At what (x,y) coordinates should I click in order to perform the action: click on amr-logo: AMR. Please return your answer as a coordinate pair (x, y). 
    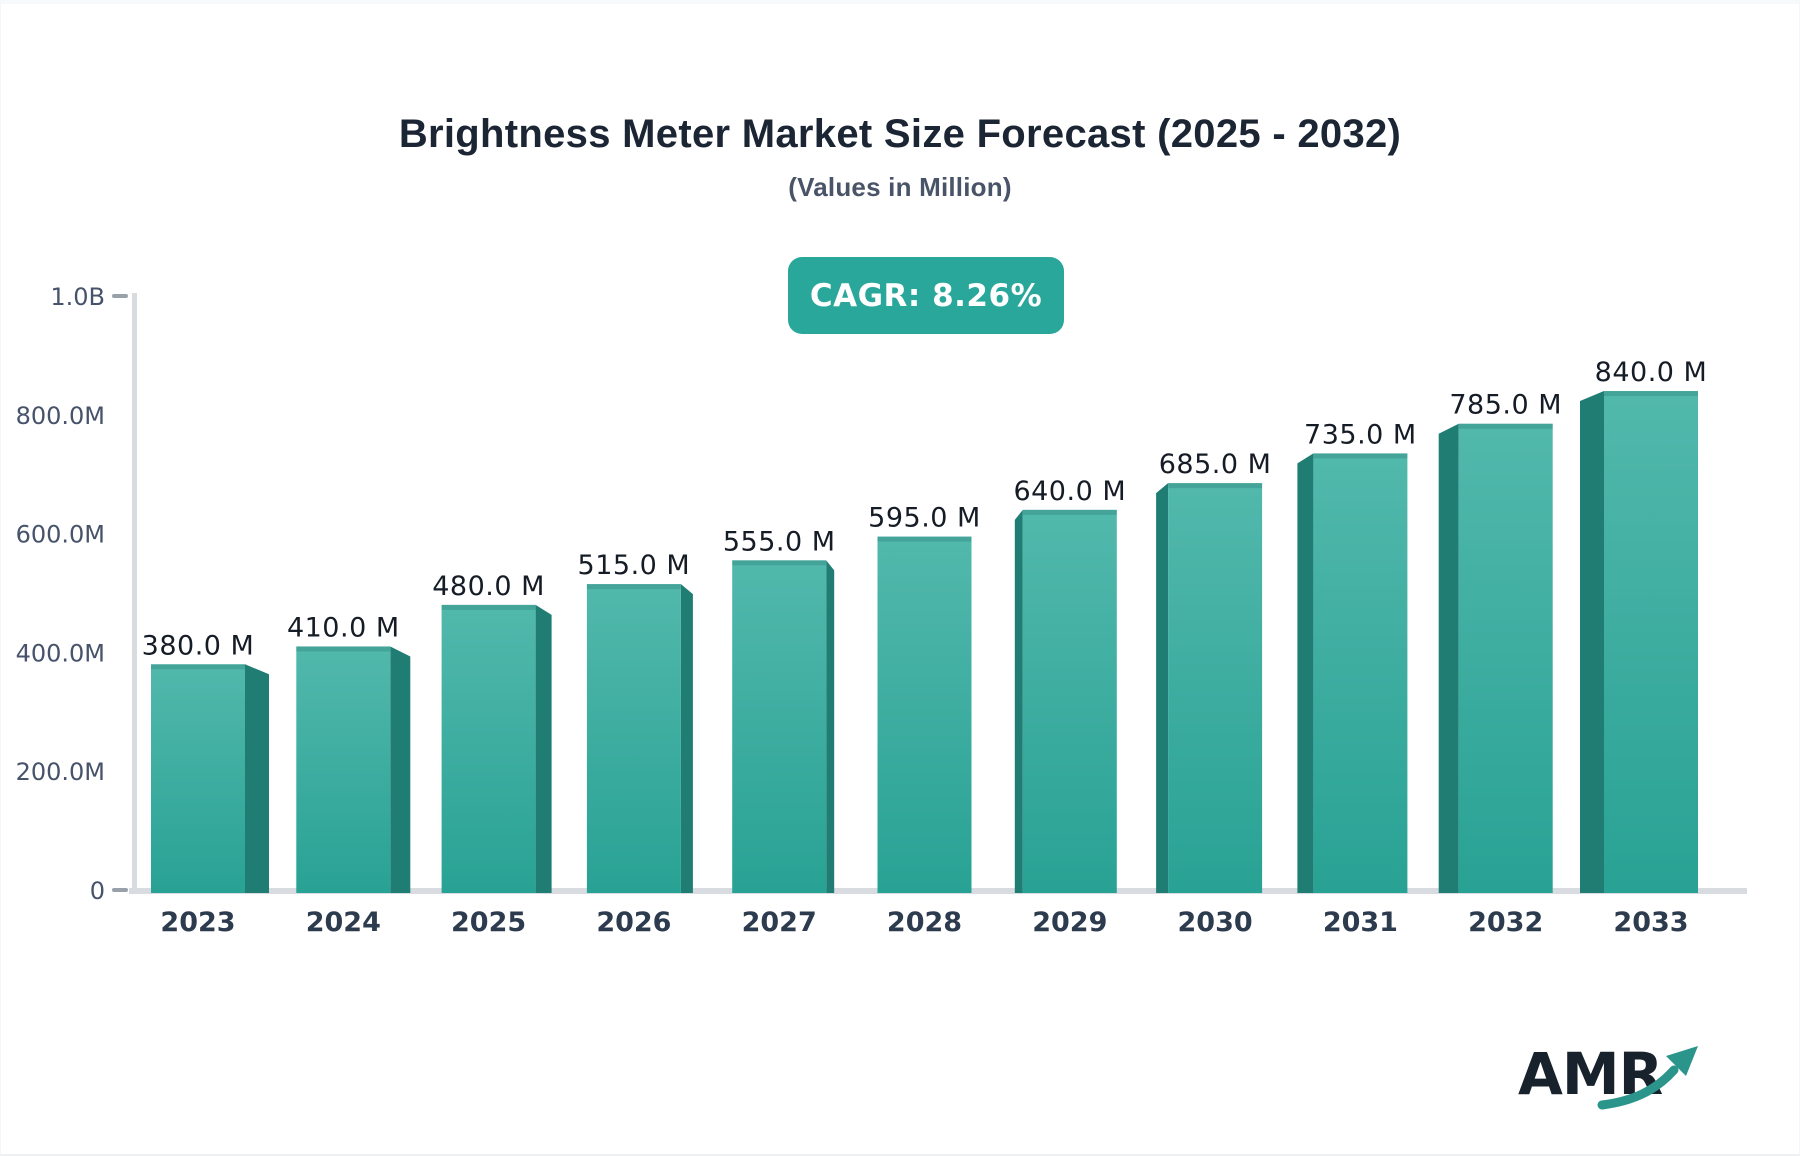
    Looking at the image, I should click on (1608, 1075).